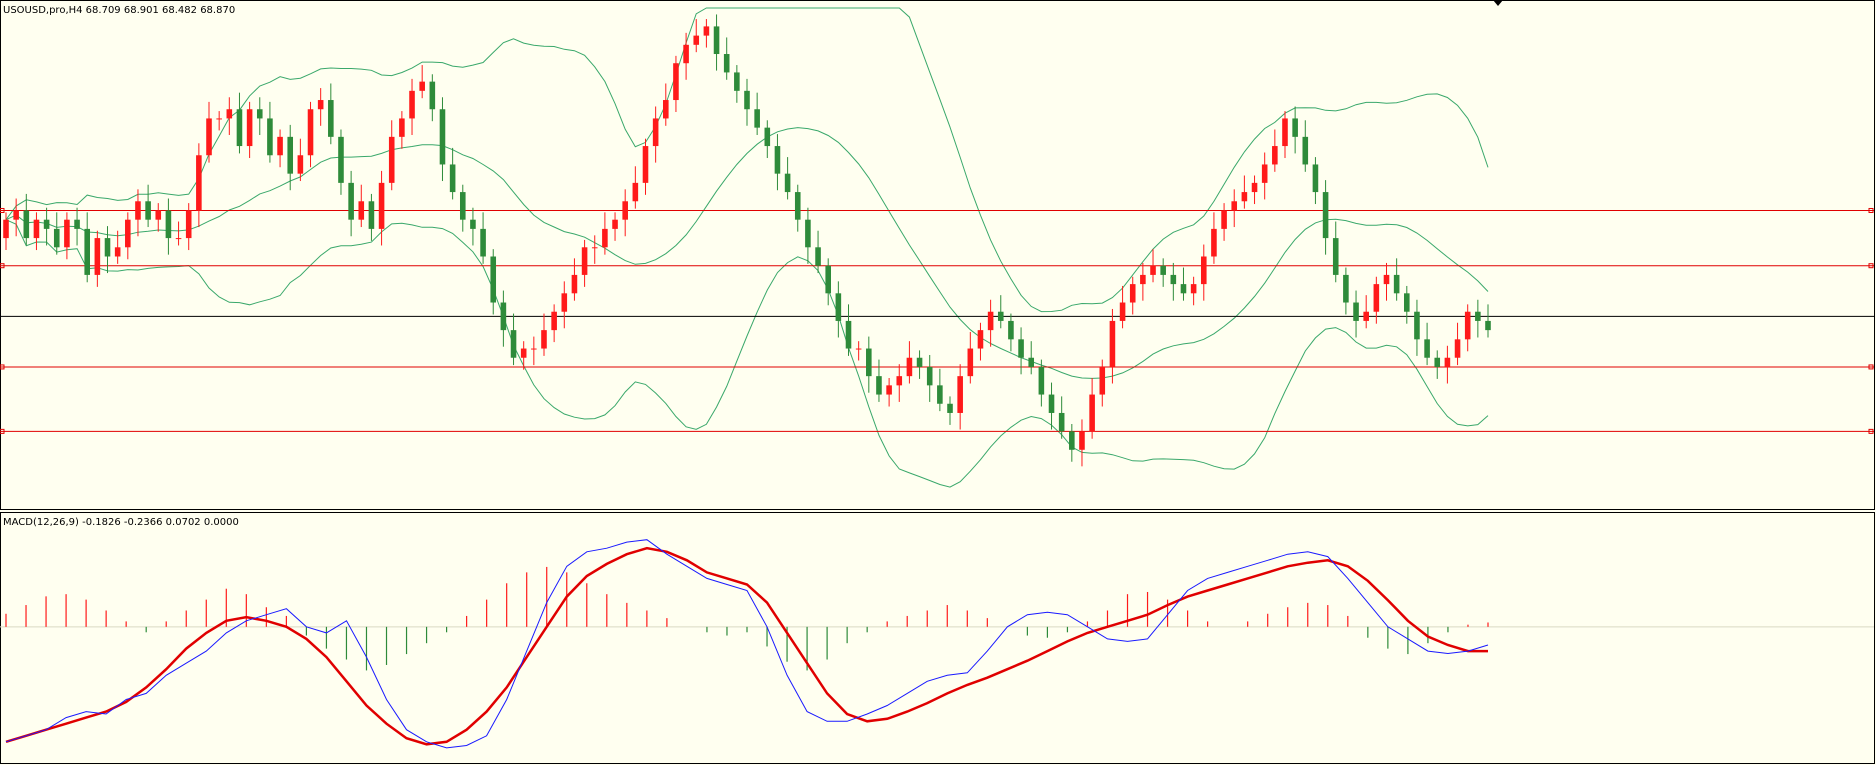  What do you see at coordinates (1498, 3) in the screenshot?
I see `chart-shift-marker-icon` at bounding box center [1498, 3].